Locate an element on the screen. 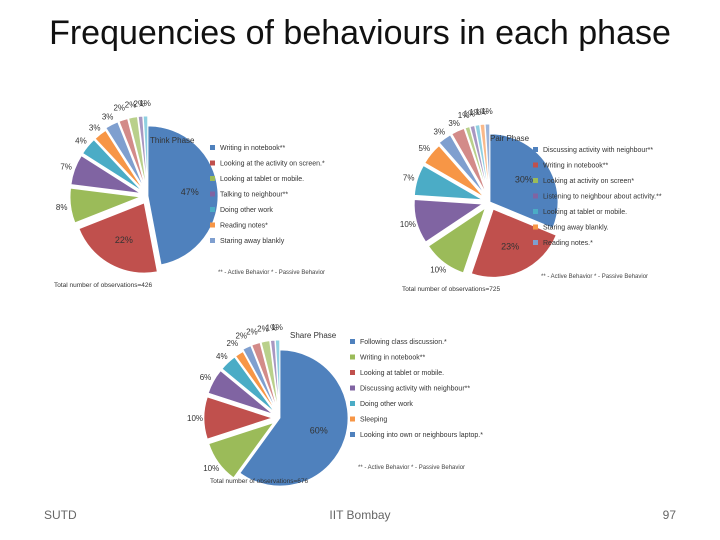 Image resolution: width=720 pixels, height=540 pixels. slice-label: 30% is located at coordinates (524, 179).